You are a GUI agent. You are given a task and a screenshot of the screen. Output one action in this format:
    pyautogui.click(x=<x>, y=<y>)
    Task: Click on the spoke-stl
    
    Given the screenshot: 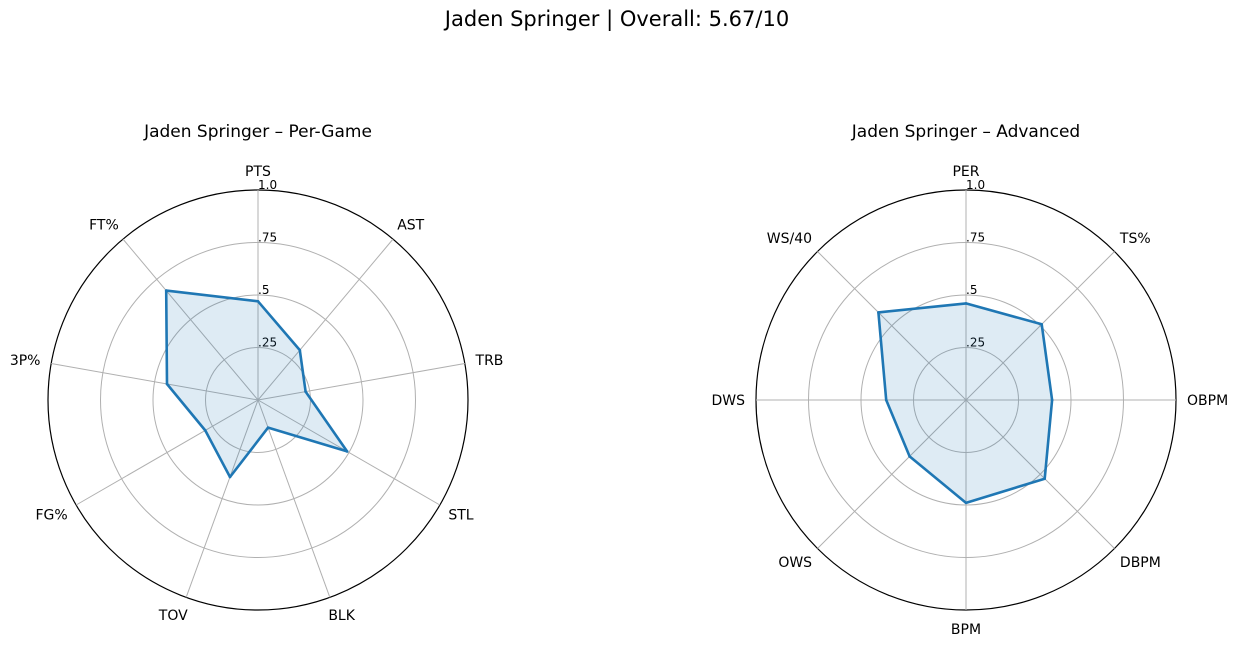 What is the action you would take?
    pyautogui.click(x=349, y=452)
    